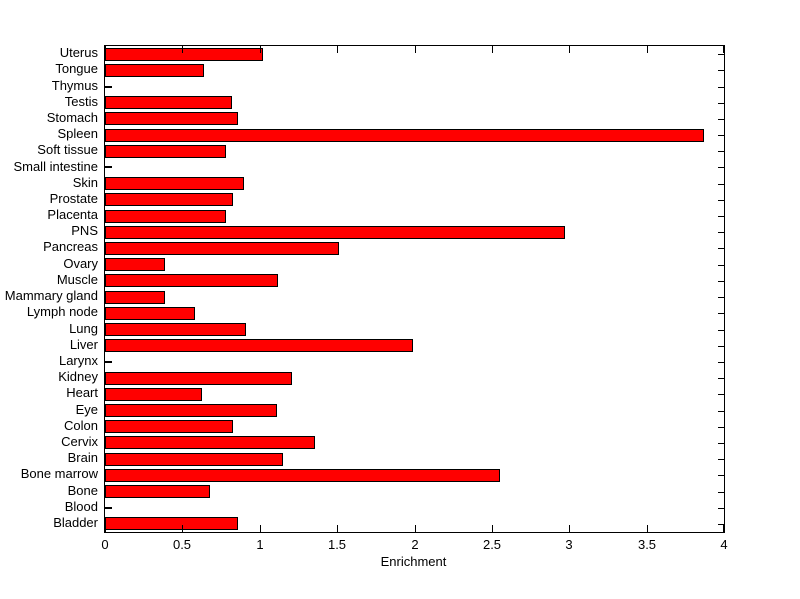  Describe the element at coordinates (105, 544) in the screenshot. I see `x-tick-label: 0` at that location.